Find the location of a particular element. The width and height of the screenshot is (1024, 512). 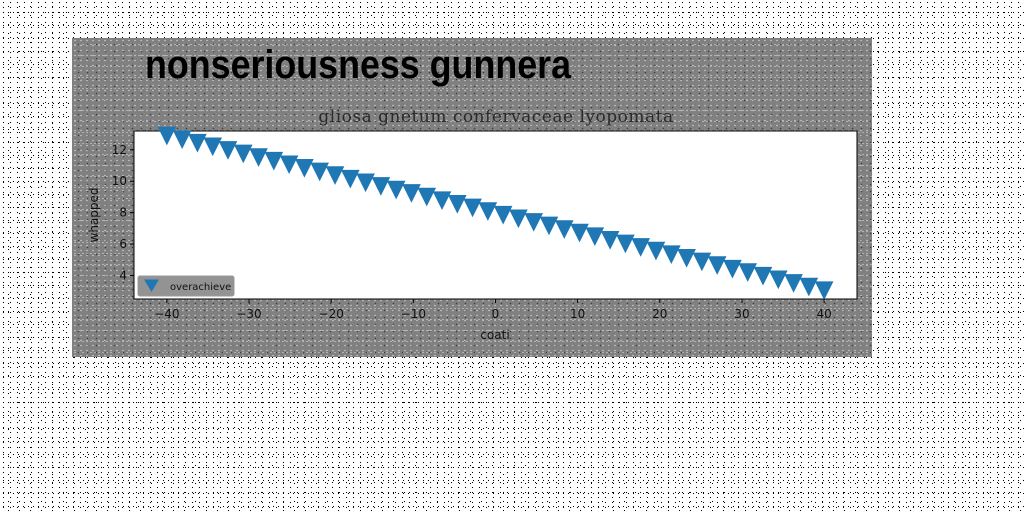

x-tick-label: −30 is located at coordinates (248, 314).